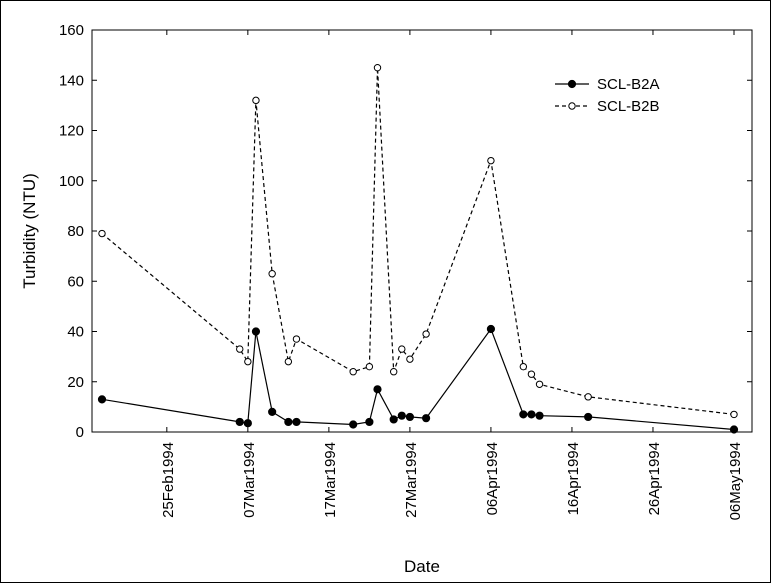 The height and width of the screenshot is (583, 771). What do you see at coordinates (607, 95) in the screenshot?
I see `legend: SCL-B2A SCL-B2B` at bounding box center [607, 95].